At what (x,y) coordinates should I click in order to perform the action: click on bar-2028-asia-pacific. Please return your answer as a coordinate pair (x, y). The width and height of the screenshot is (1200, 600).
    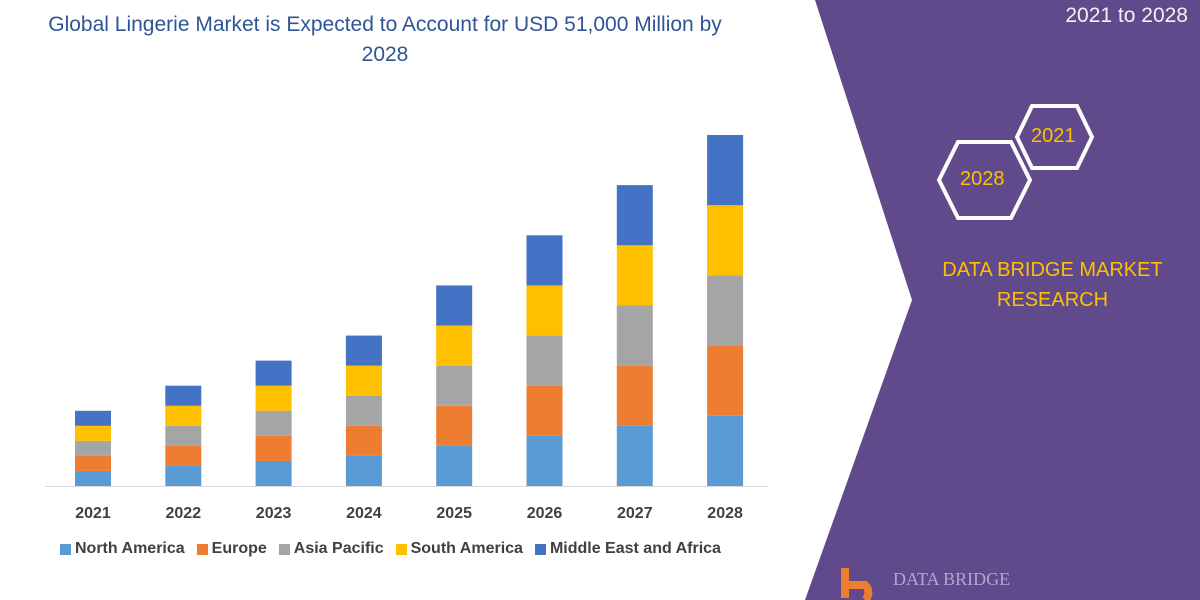
    Looking at the image, I should click on (725, 310).